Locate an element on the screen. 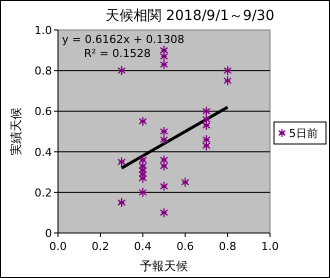 The height and width of the screenshot is (278, 330). x-tick-label: 0.4 is located at coordinates (143, 246).